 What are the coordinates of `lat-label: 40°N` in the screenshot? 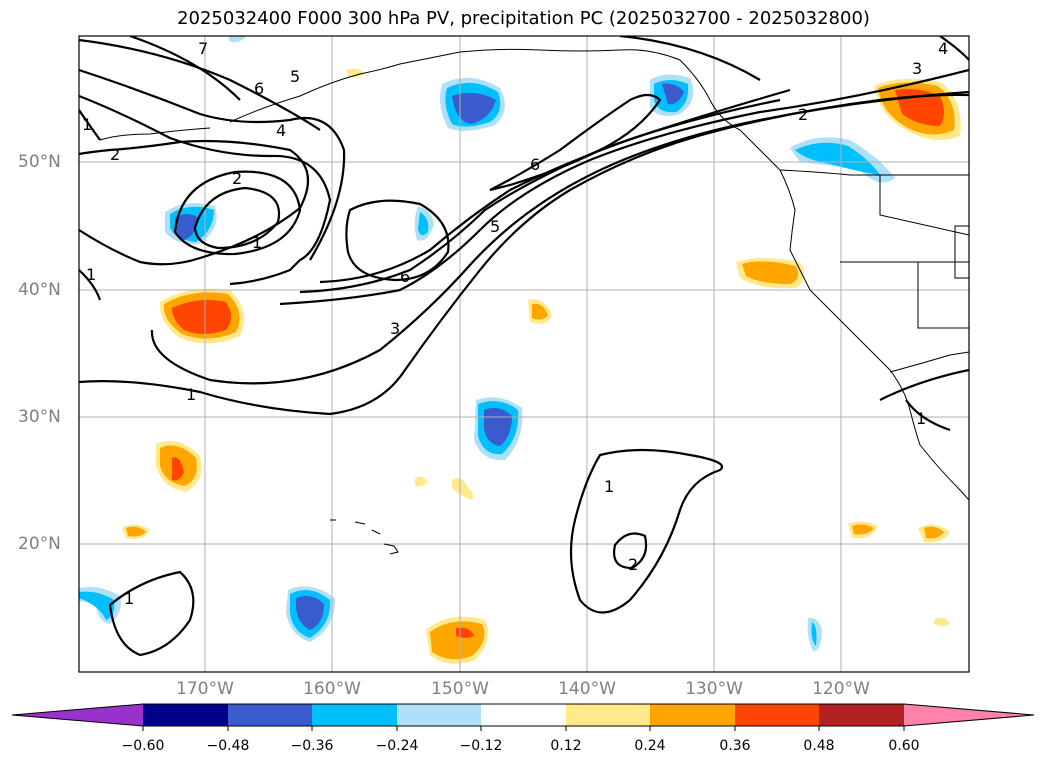 It's located at (39, 290).